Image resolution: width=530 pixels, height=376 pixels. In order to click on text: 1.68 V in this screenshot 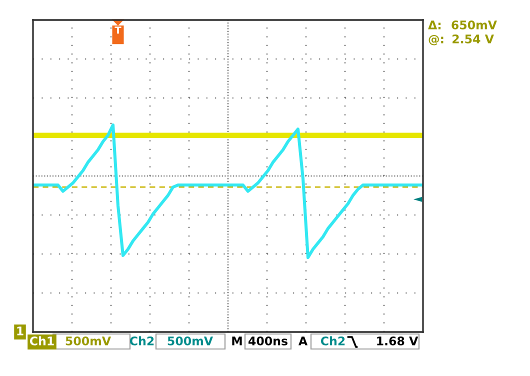, I will do `click(397, 341)`.